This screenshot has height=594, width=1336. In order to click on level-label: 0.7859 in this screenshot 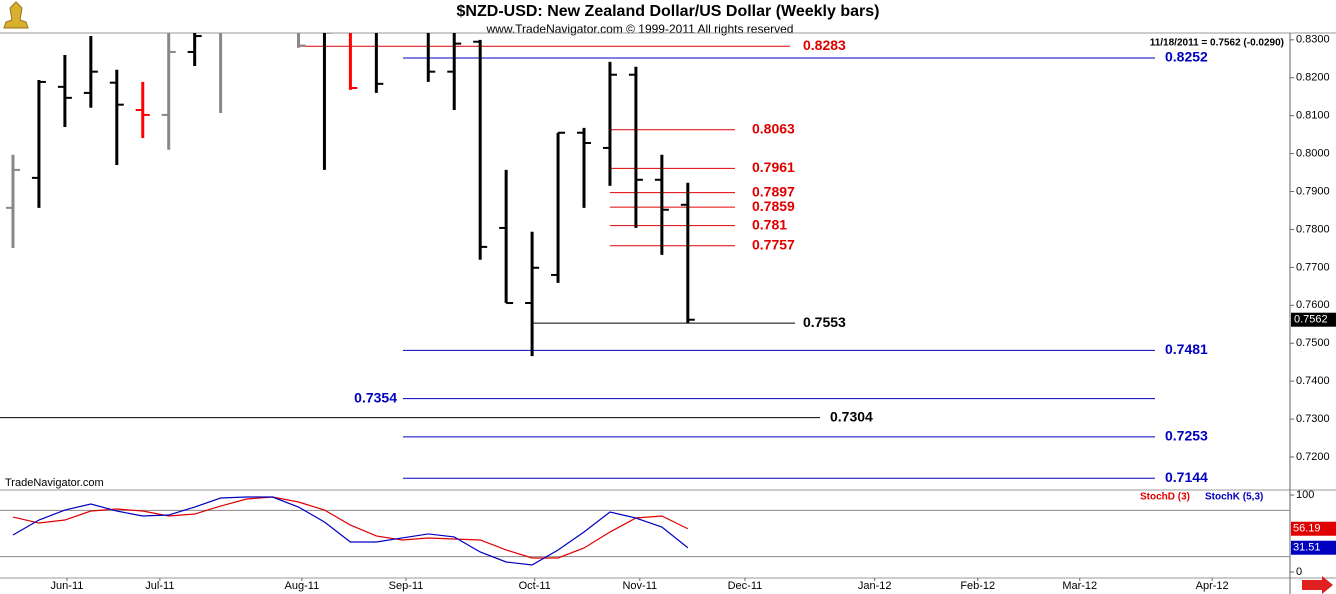, I will do `click(773, 206)`.